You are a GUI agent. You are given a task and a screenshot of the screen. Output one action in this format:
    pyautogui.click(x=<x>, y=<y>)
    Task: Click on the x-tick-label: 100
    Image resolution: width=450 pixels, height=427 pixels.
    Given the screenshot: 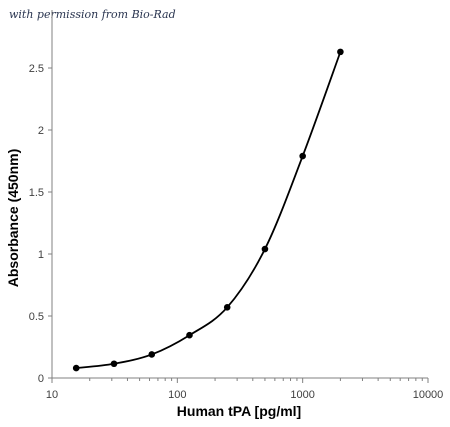 What is the action you would take?
    pyautogui.click(x=177, y=395)
    